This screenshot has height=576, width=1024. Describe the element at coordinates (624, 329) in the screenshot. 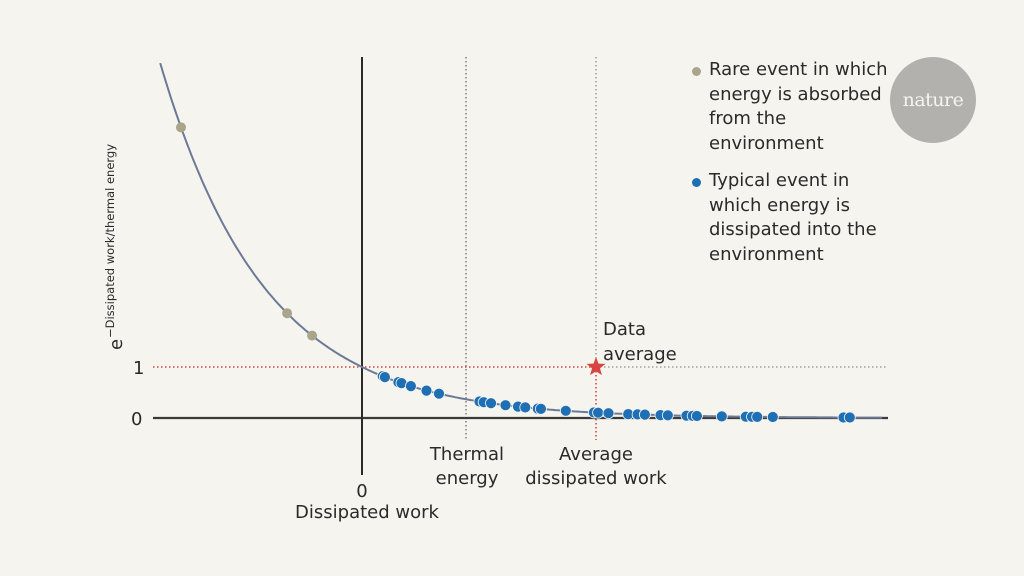

I see `data-average-label-line1: Data` at that location.